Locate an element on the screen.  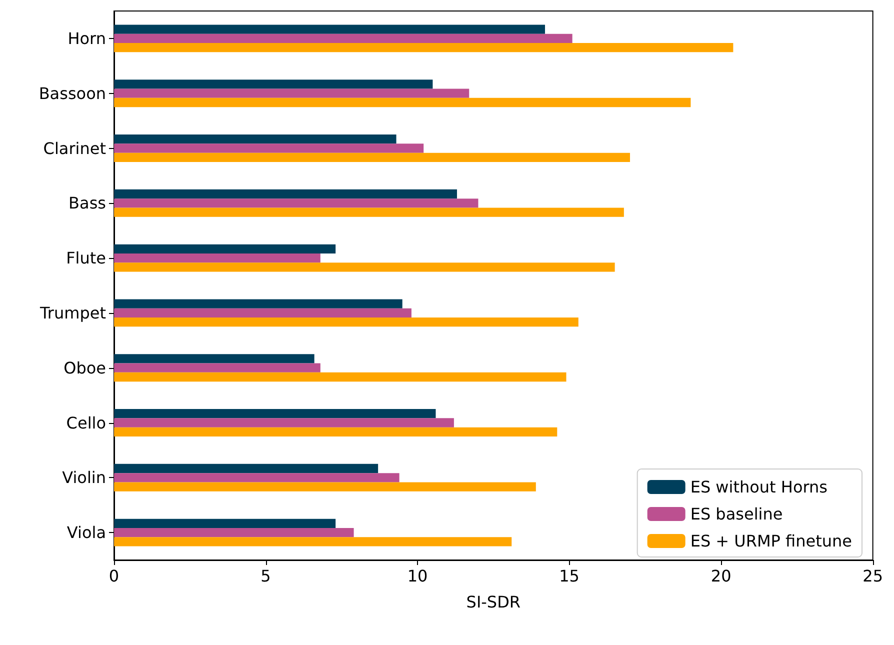
x-tick-label: 5 is located at coordinates (265, 576).